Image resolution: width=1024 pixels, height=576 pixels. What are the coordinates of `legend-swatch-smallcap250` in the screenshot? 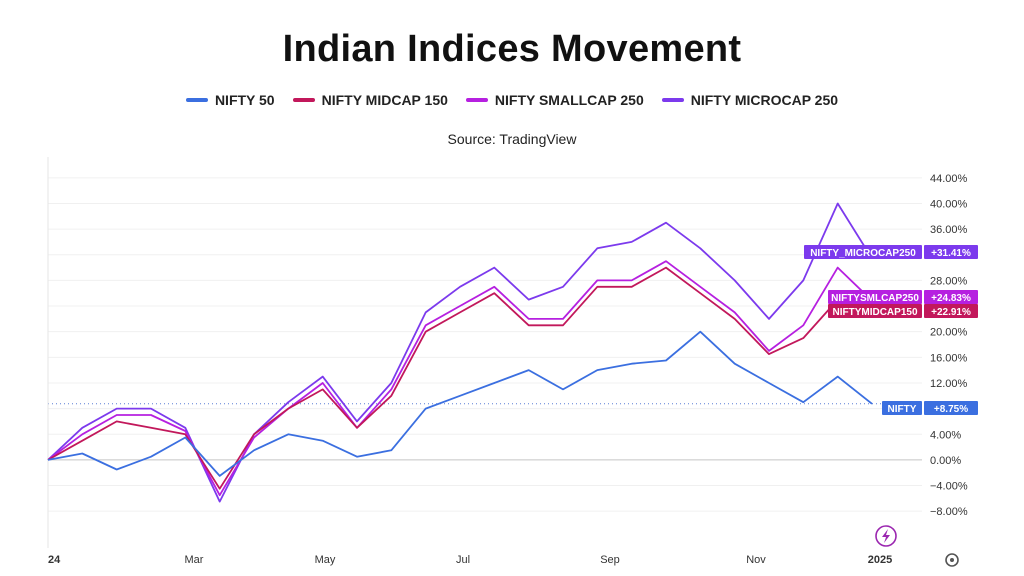 It's located at (476, 100).